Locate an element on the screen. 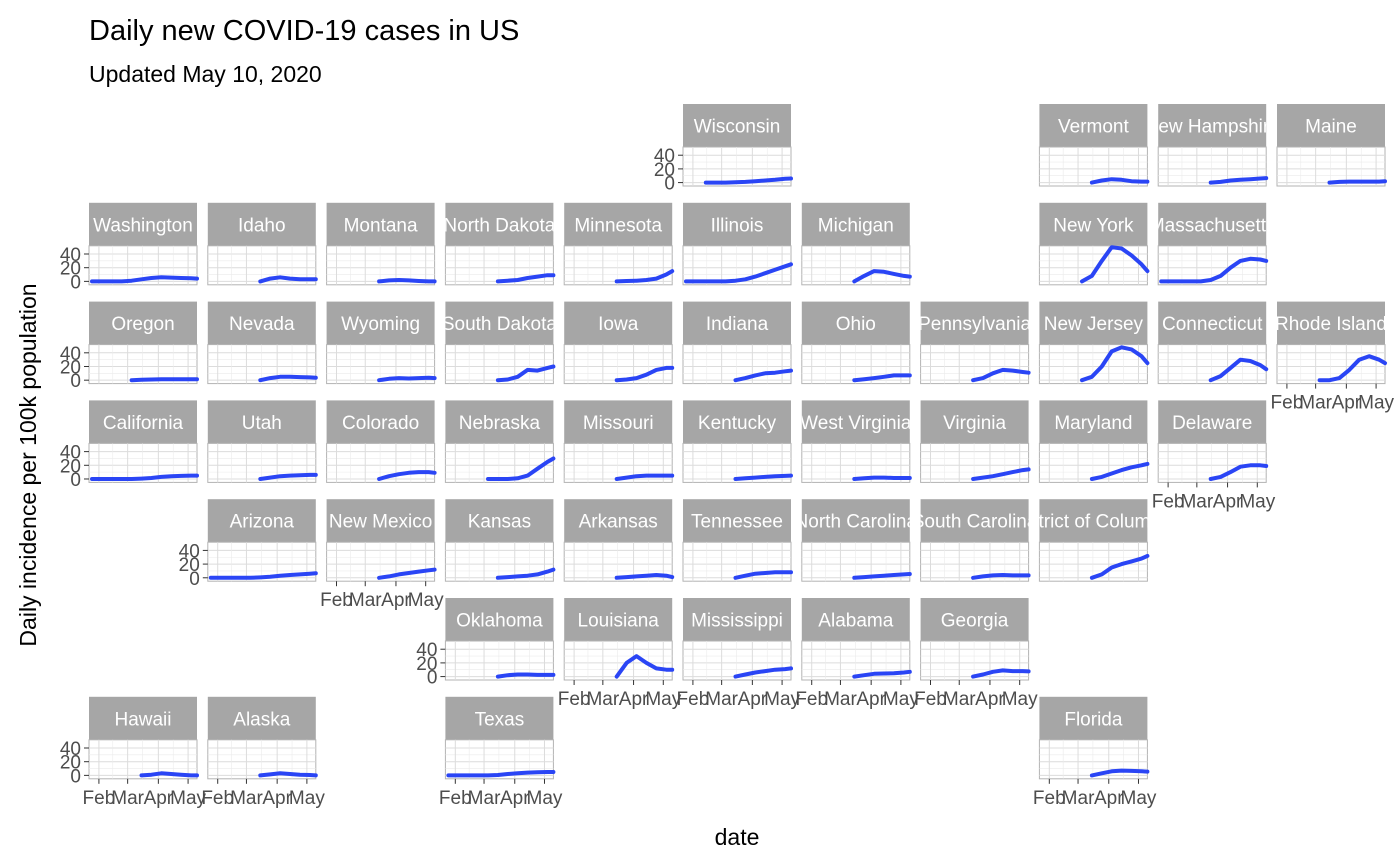 This screenshot has height=865, width=1400. facet-strip-label: Illinois is located at coordinates (737, 225).